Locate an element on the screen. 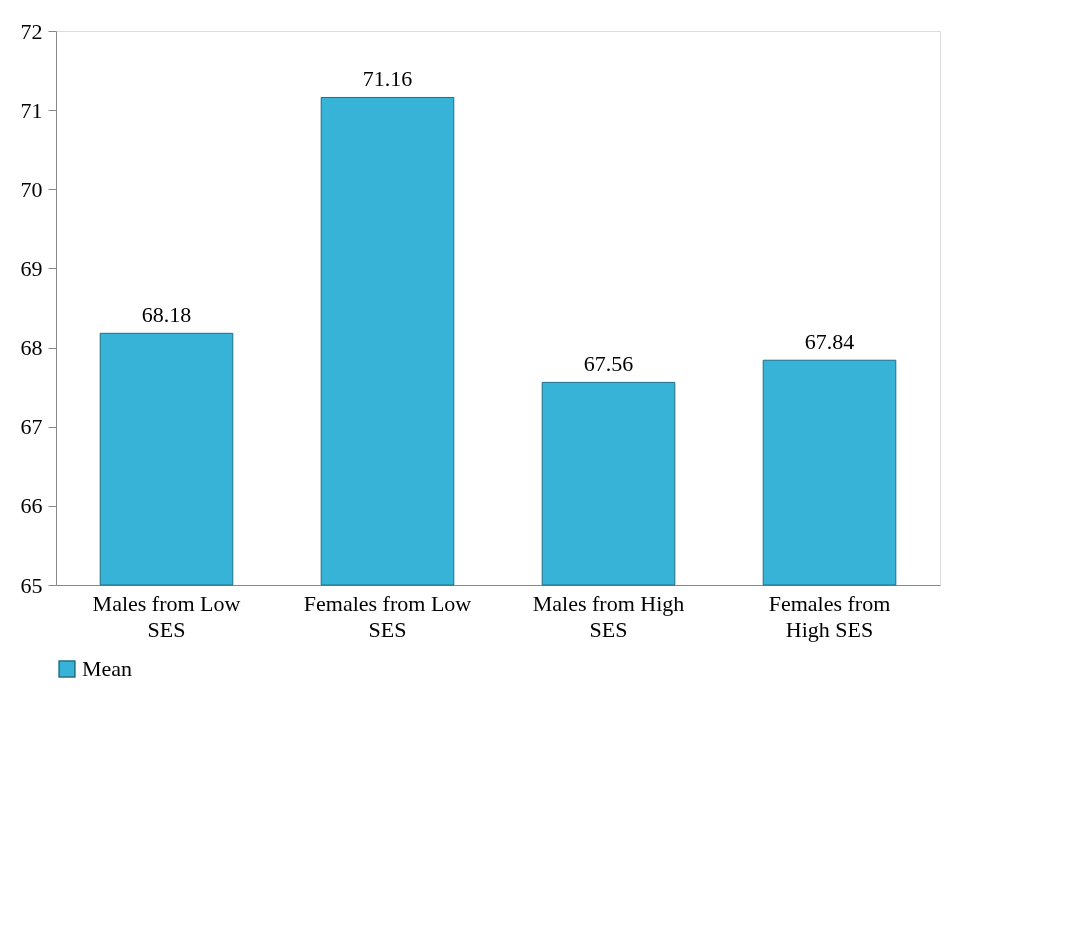  data-label: 71.16 is located at coordinates (387, 79).